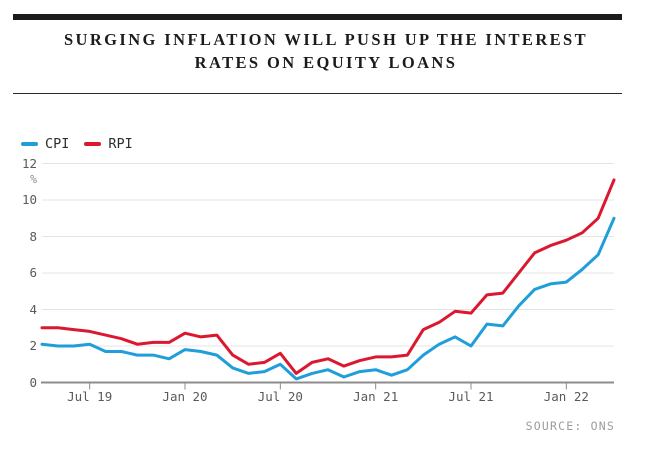 This screenshot has height=450, width=652. I want to click on page-title-line-2: RATES ON EQUITY LOANS, so click(326, 62).